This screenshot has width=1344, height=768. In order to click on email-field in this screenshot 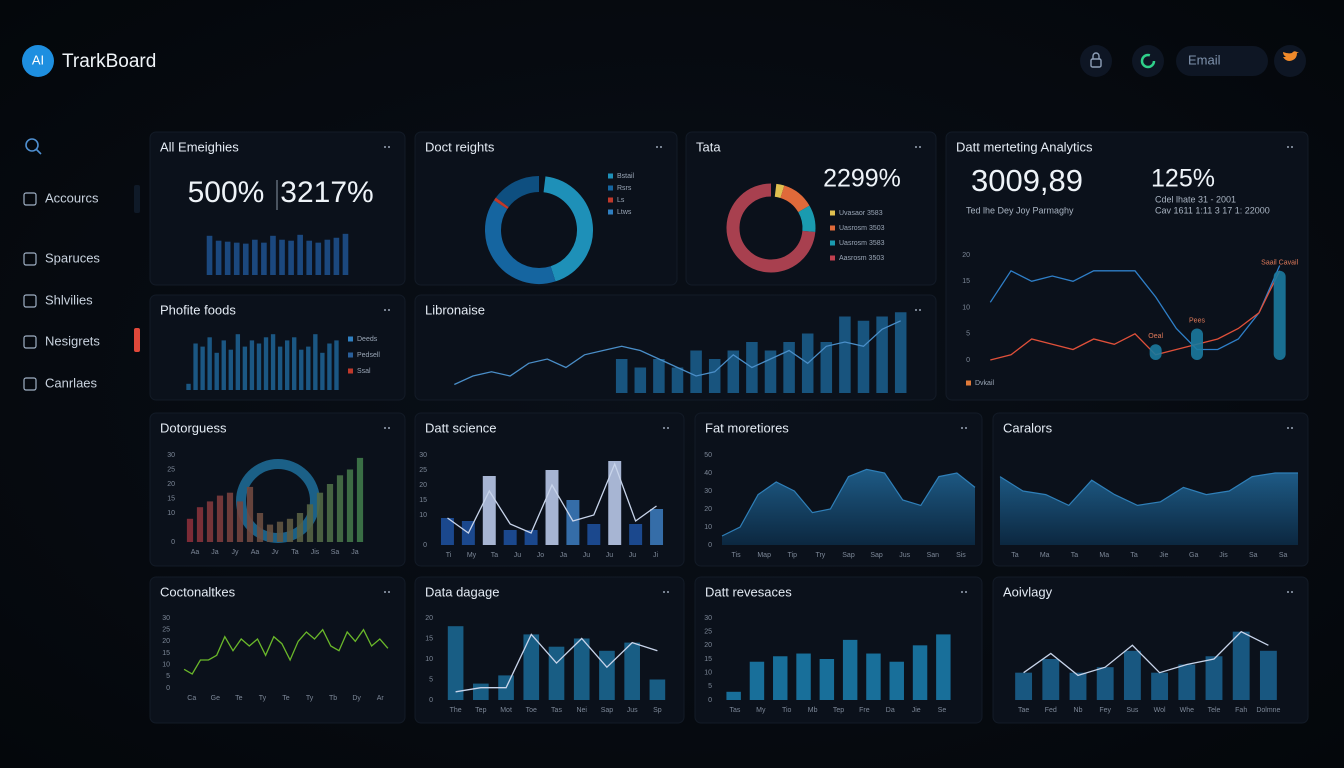, I will do `click(1222, 61)`.